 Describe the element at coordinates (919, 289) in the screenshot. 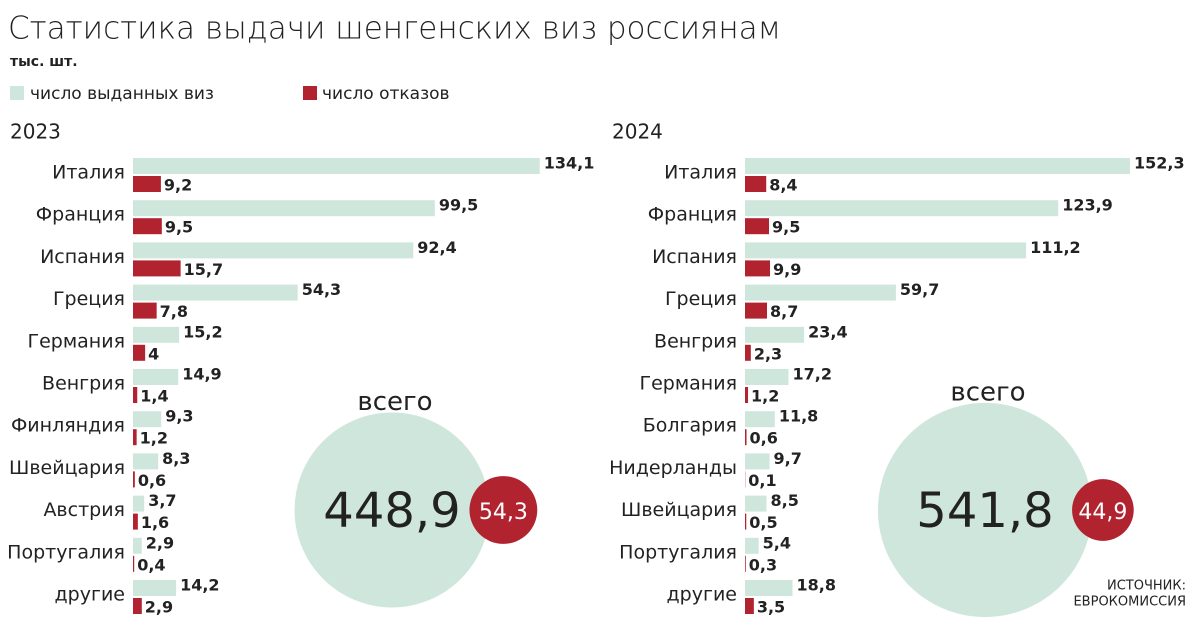

I see `value-label: 59,7` at that location.